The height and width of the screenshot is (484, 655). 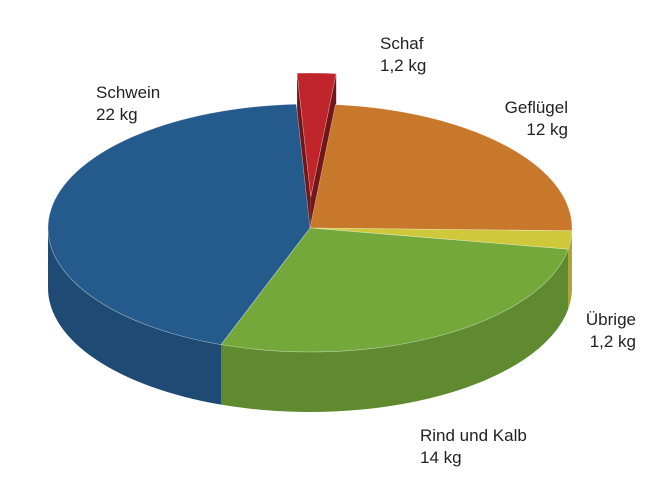 I want to click on label-schwein-value: 22 kg, so click(x=117, y=114).